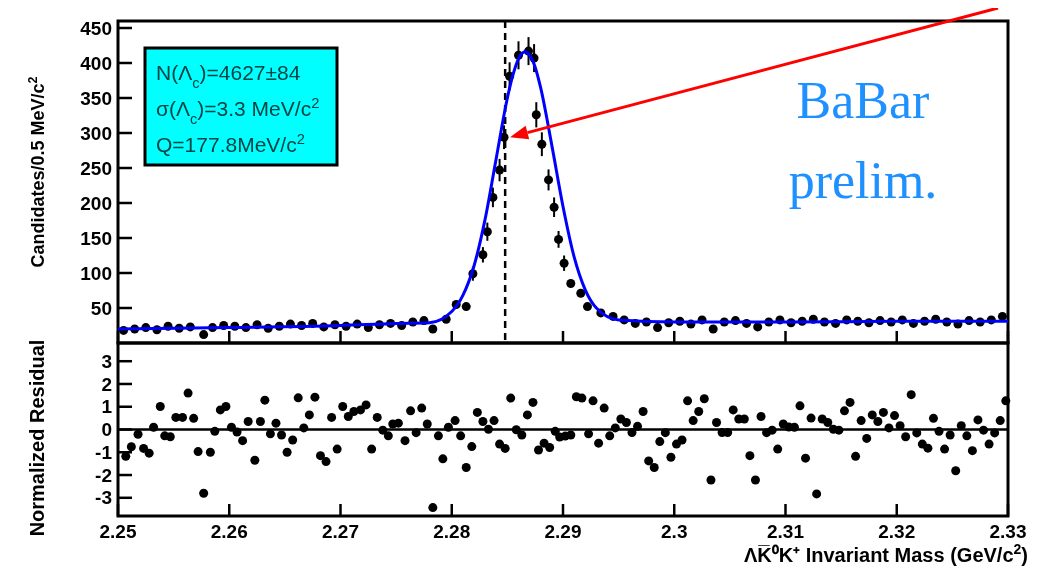 The width and height of the screenshot is (1044, 570). What do you see at coordinates (101, 308) in the screenshot?
I see `y-tick-label: 50` at bounding box center [101, 308].